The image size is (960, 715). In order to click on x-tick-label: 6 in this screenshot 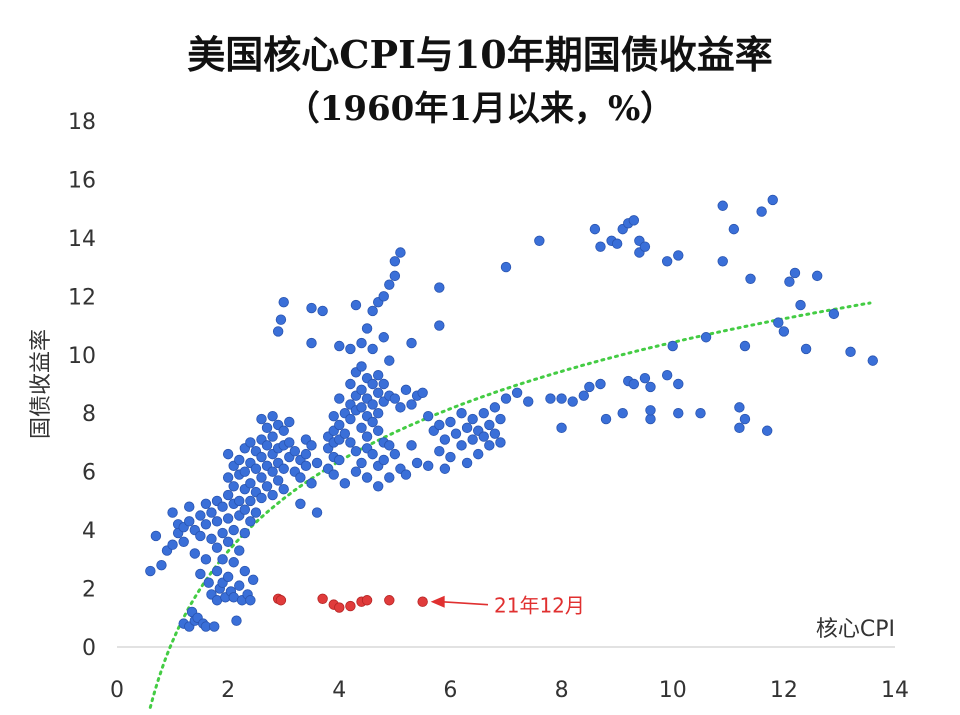, I will do `click(450, 690)`.